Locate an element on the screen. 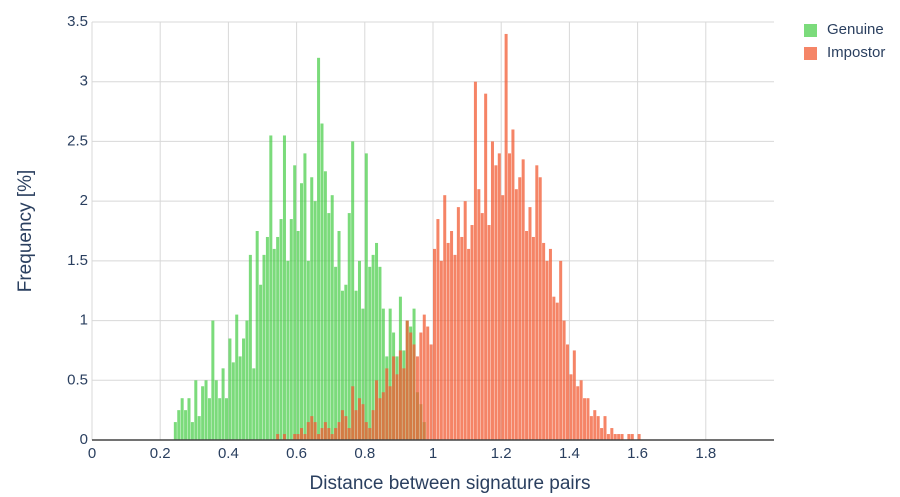 This screenshot has height=497, width=900. x-tick-label: 0.4 is located at coordinates (228, 453).